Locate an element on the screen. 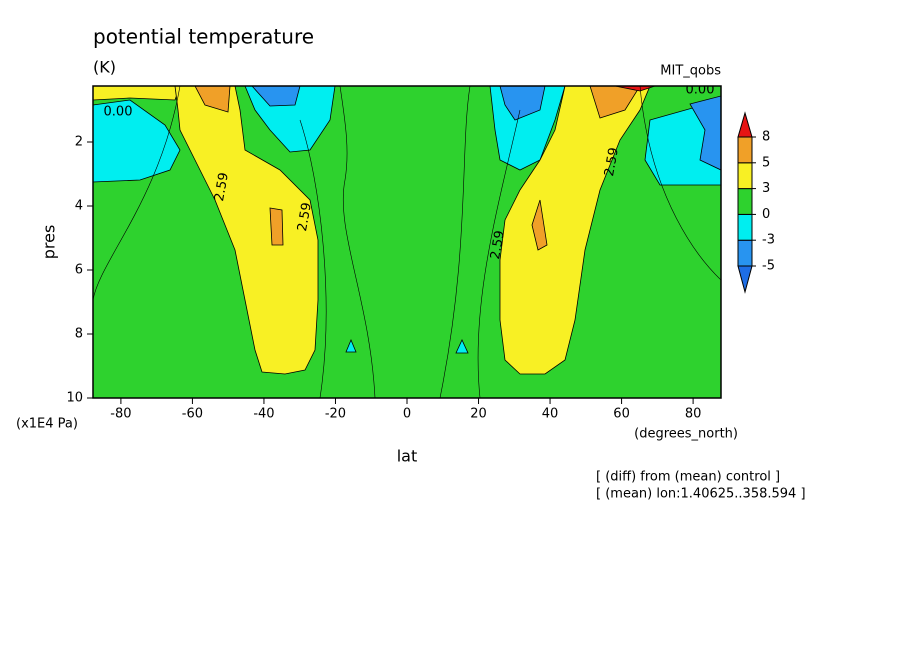 The width and height of the screenshot is (904, 654). y-unit: (x1E4 Pa) is located at coordinates (47, 424).